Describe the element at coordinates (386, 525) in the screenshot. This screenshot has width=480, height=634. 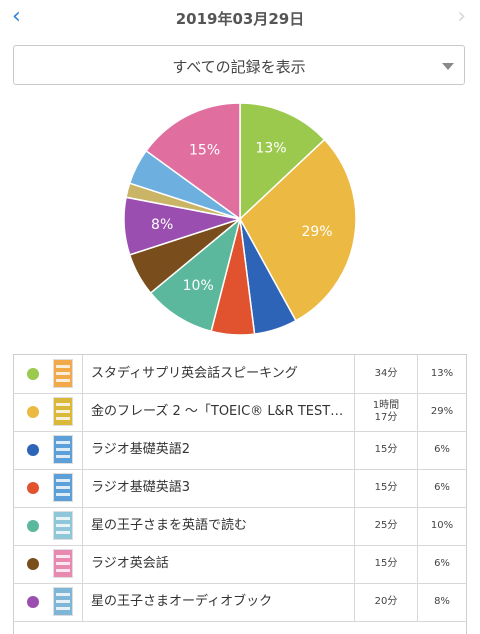
I see `record-duration: 25分` at that location.